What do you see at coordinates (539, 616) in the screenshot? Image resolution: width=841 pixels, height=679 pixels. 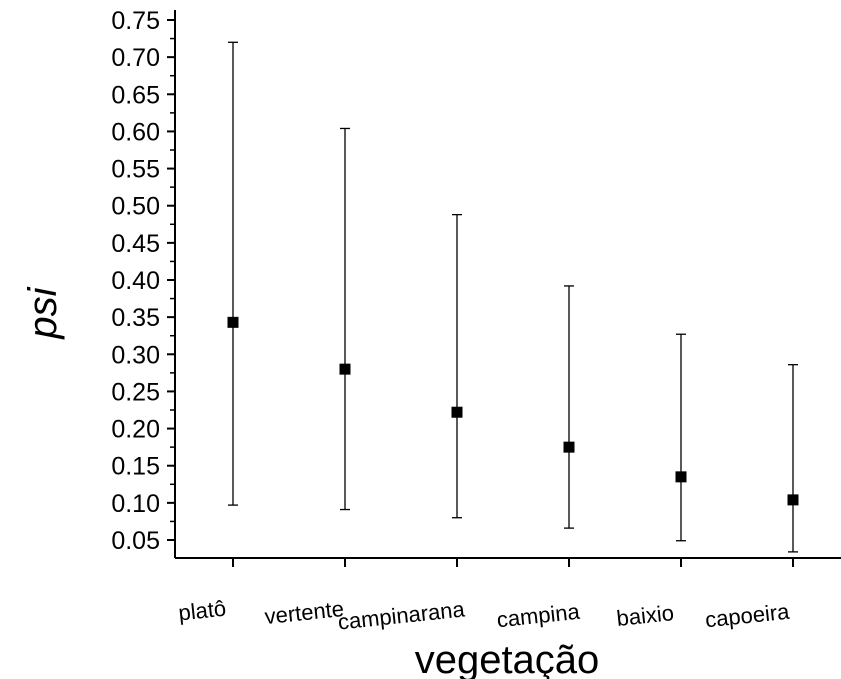 I see `x-category-label: campina` at bounding box center [539, 616].